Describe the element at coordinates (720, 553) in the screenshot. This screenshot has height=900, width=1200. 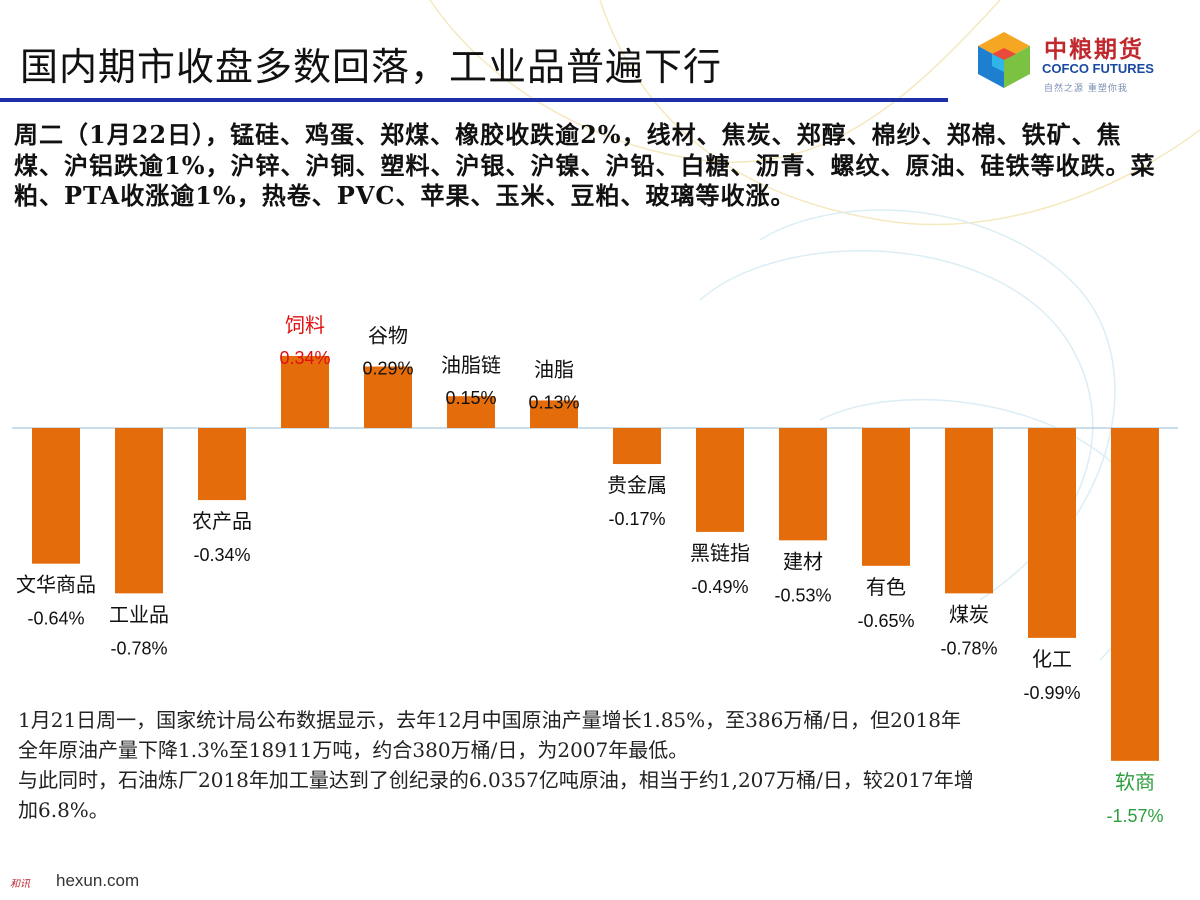
I see `category-label-9: 黑链指` at that location.